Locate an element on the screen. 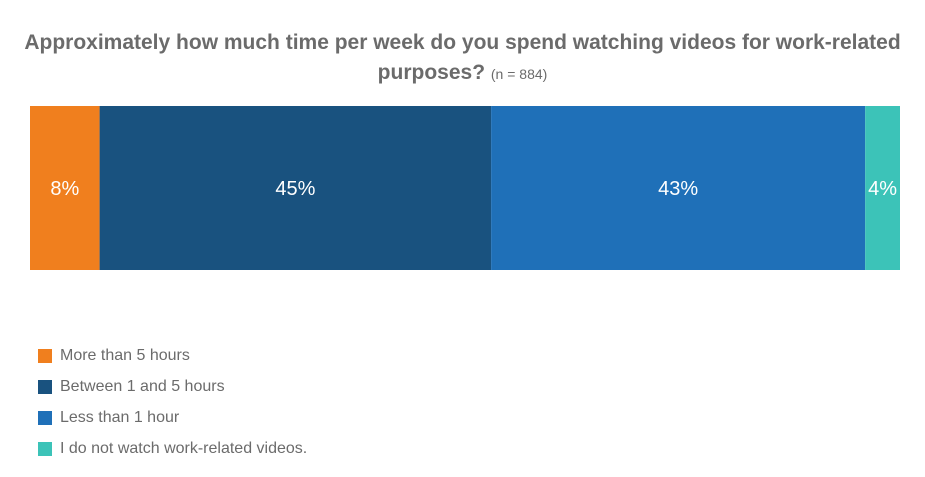  legend-item-less-than-1-hour: Less than 1 hour is located at coordinates (172, 417).